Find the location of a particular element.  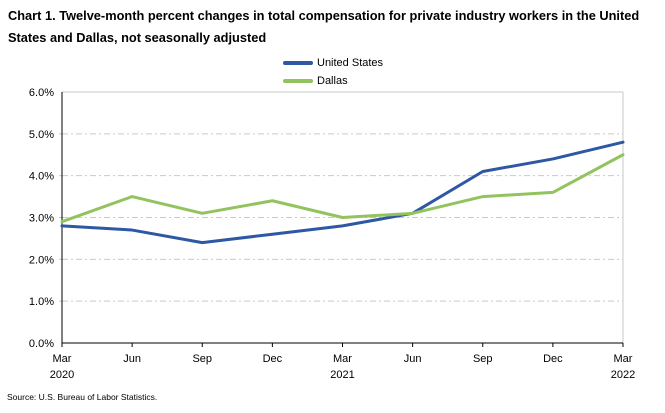

legend-label-united-states: United States is located at coordinates (350, 63).